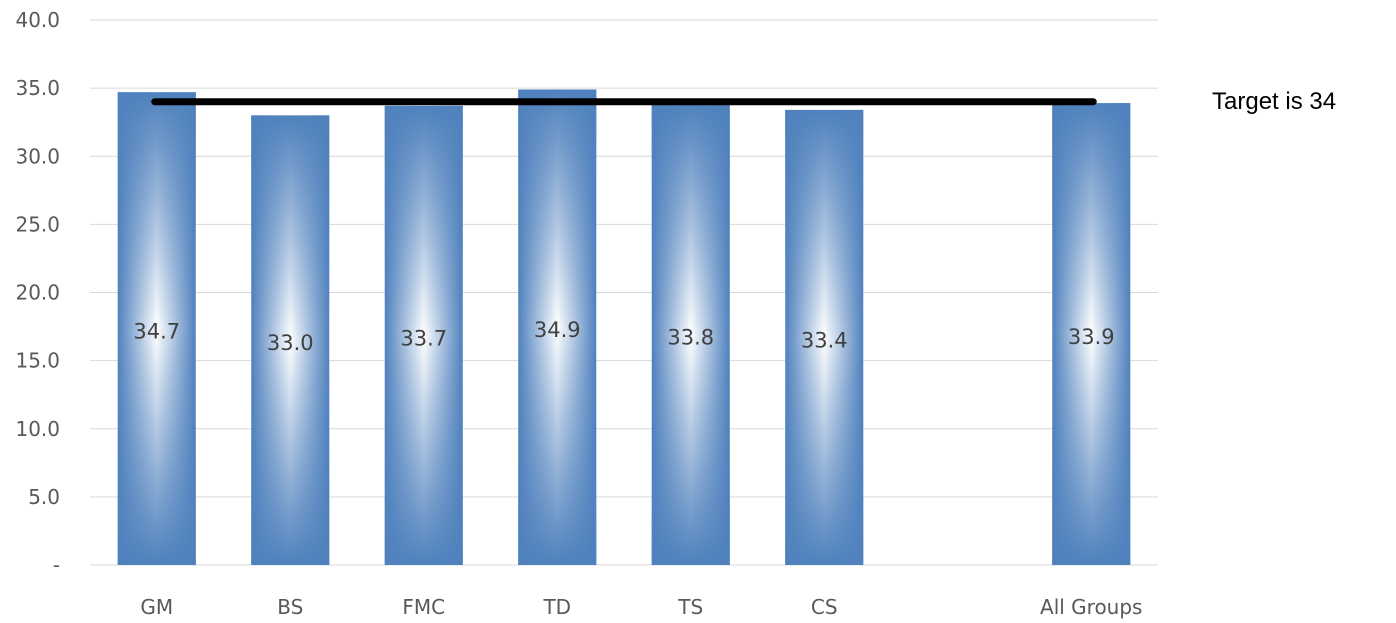  I want to click on category-label: All Groups, so click(1091, 607).